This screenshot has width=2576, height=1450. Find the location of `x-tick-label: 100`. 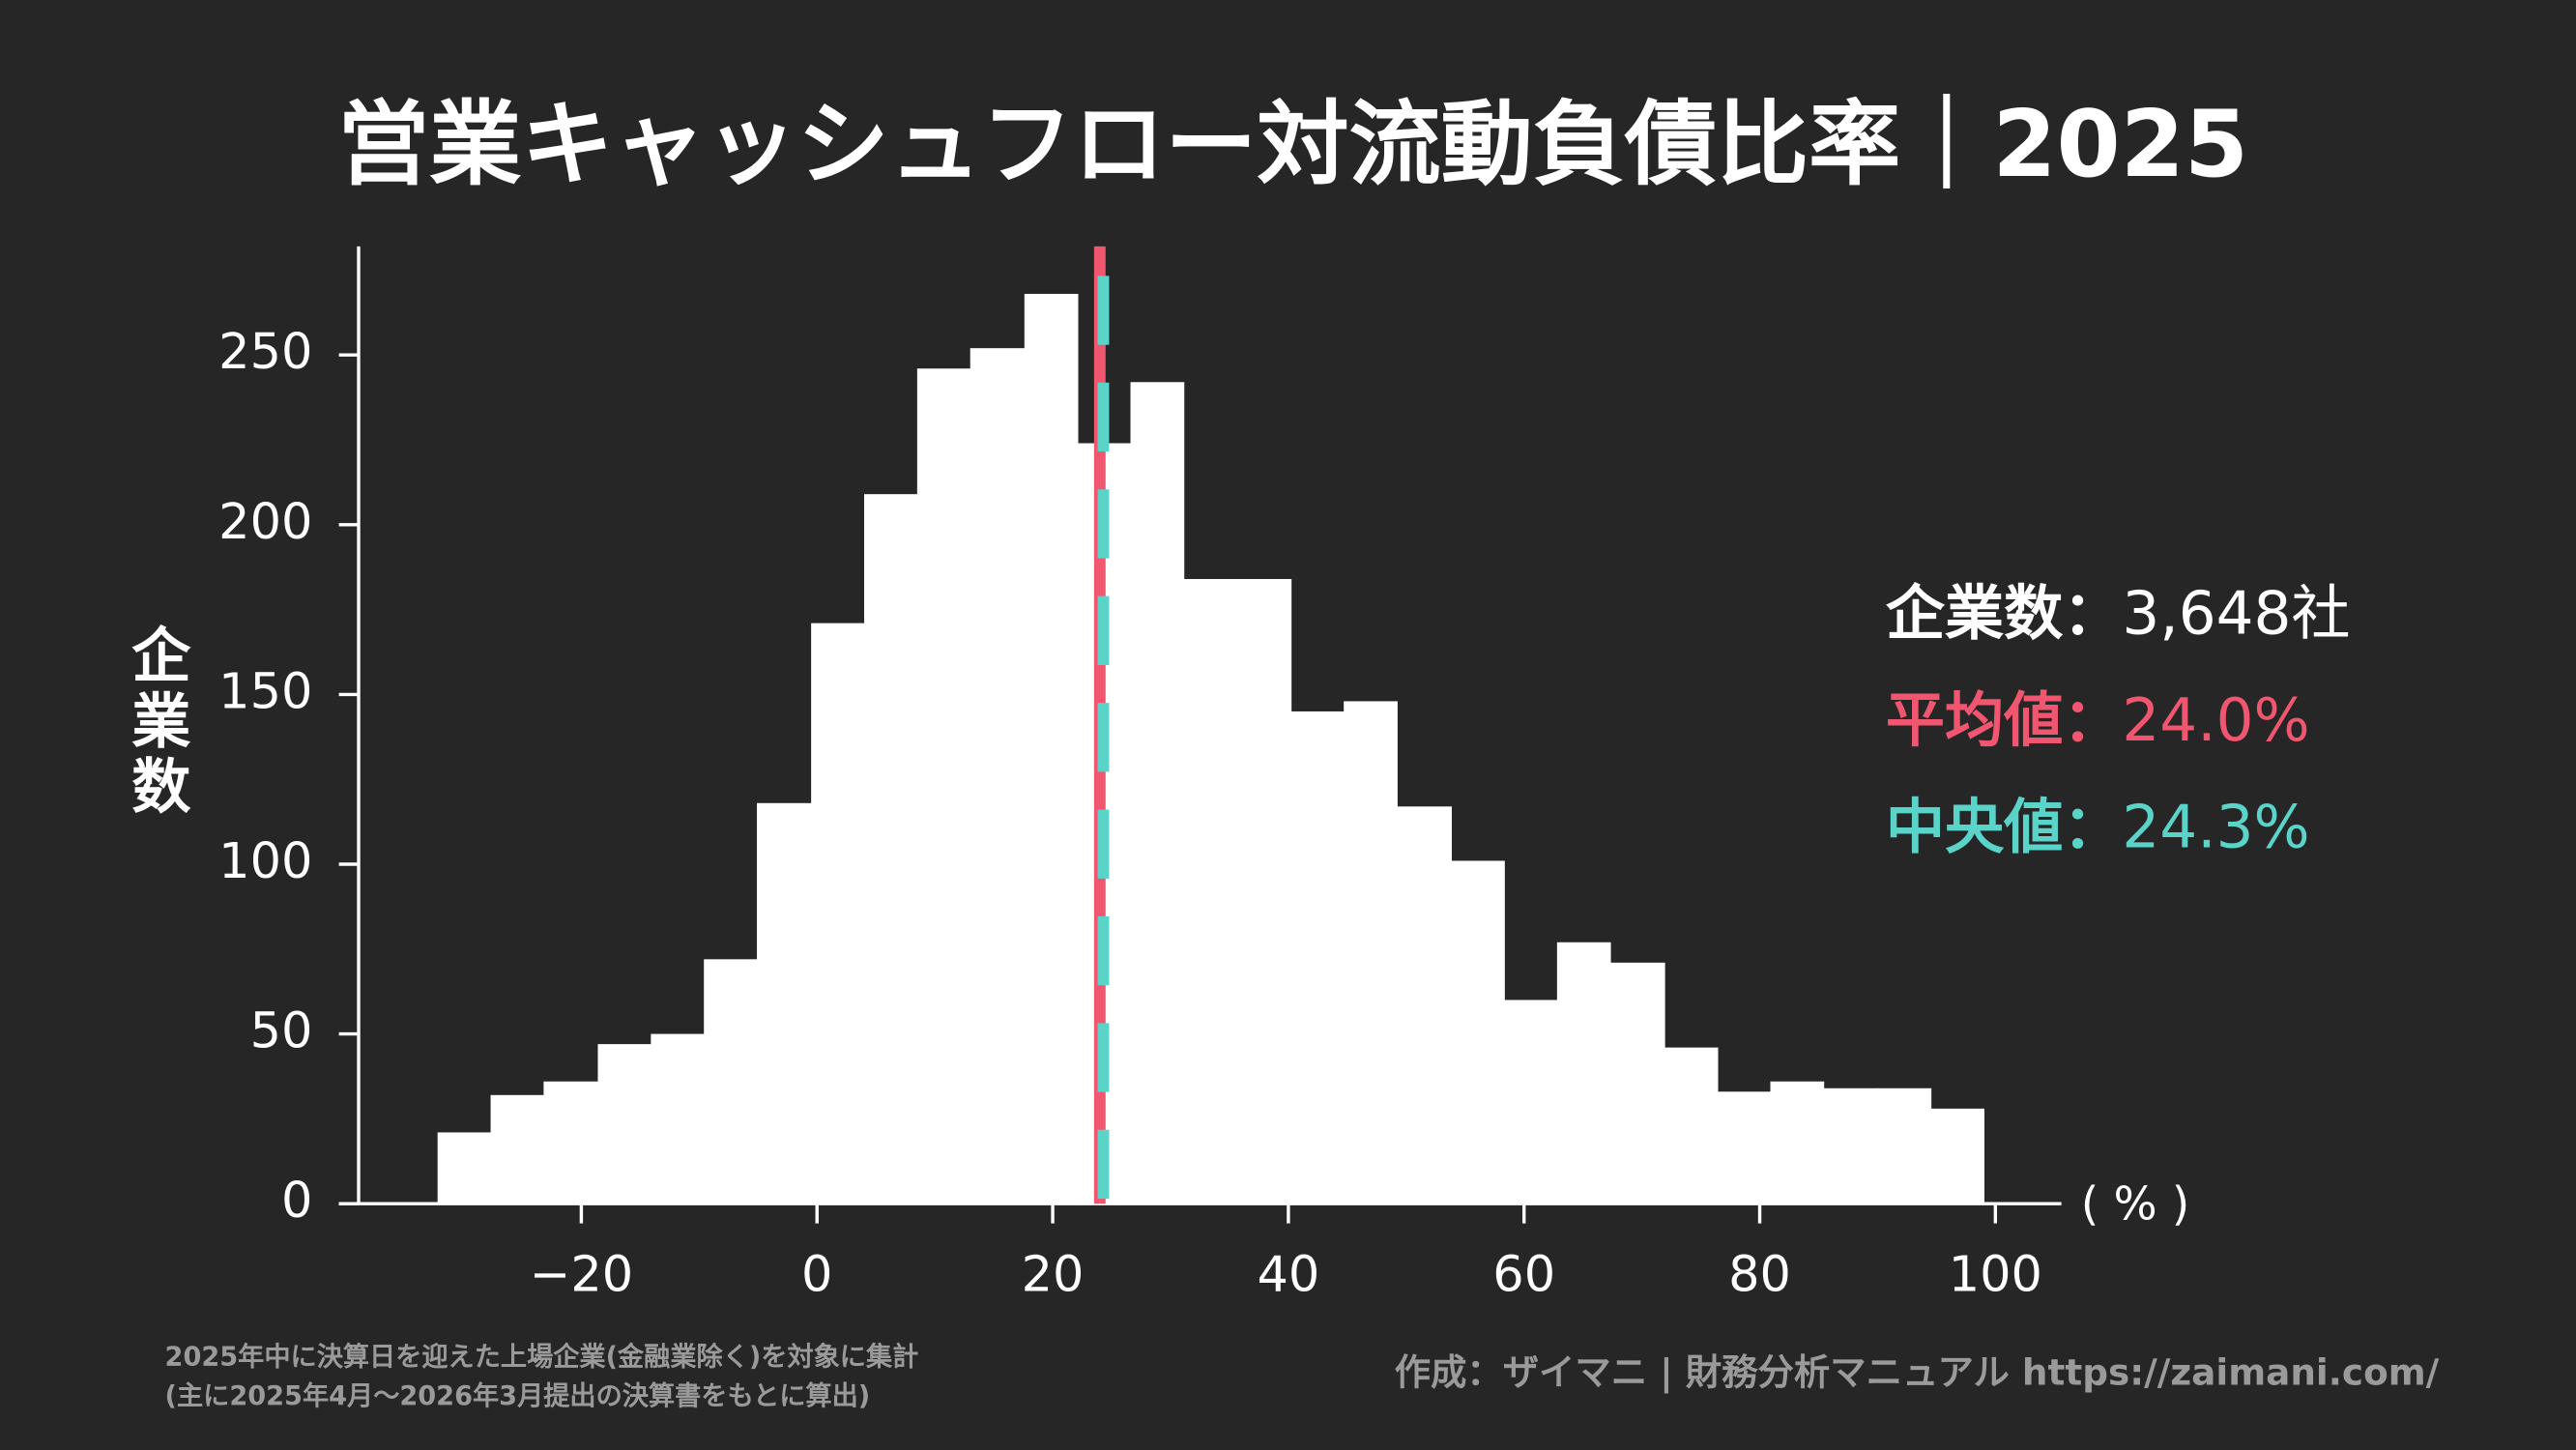

x-tick-label: 100 is located at coordinates (1996, 1276).